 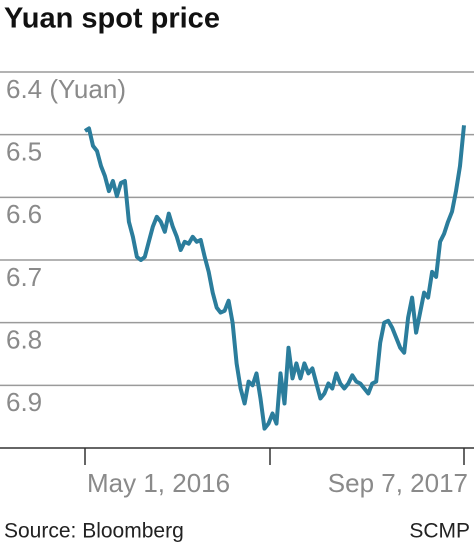 I want to click on x-tick-label: May 1, 2016, so click(x=158, y=483).